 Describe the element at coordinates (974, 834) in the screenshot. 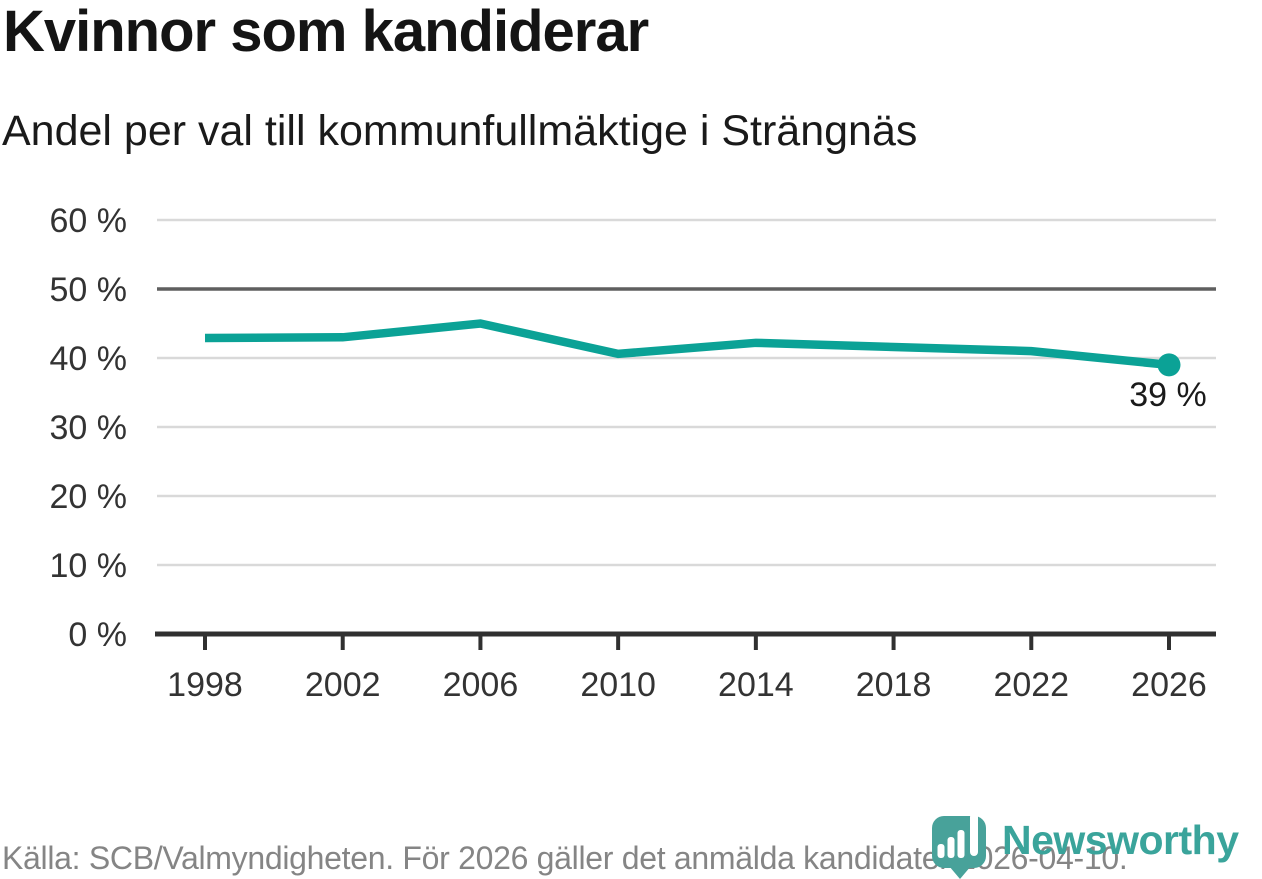

I see `logo-bar-tall` at that location.